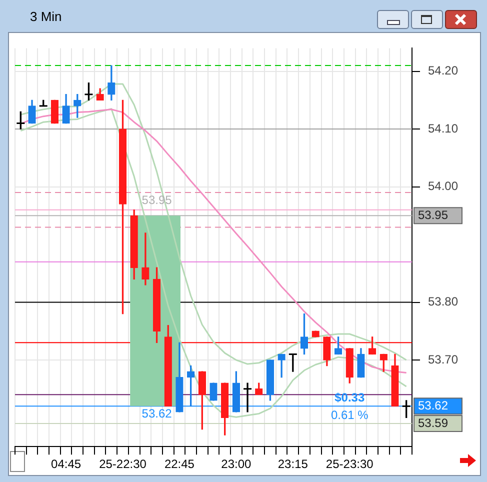 Image resolution: width=487 pixels, height=482 pixels. I want to click on ref-line-label: 53.62, so click(433, 405).